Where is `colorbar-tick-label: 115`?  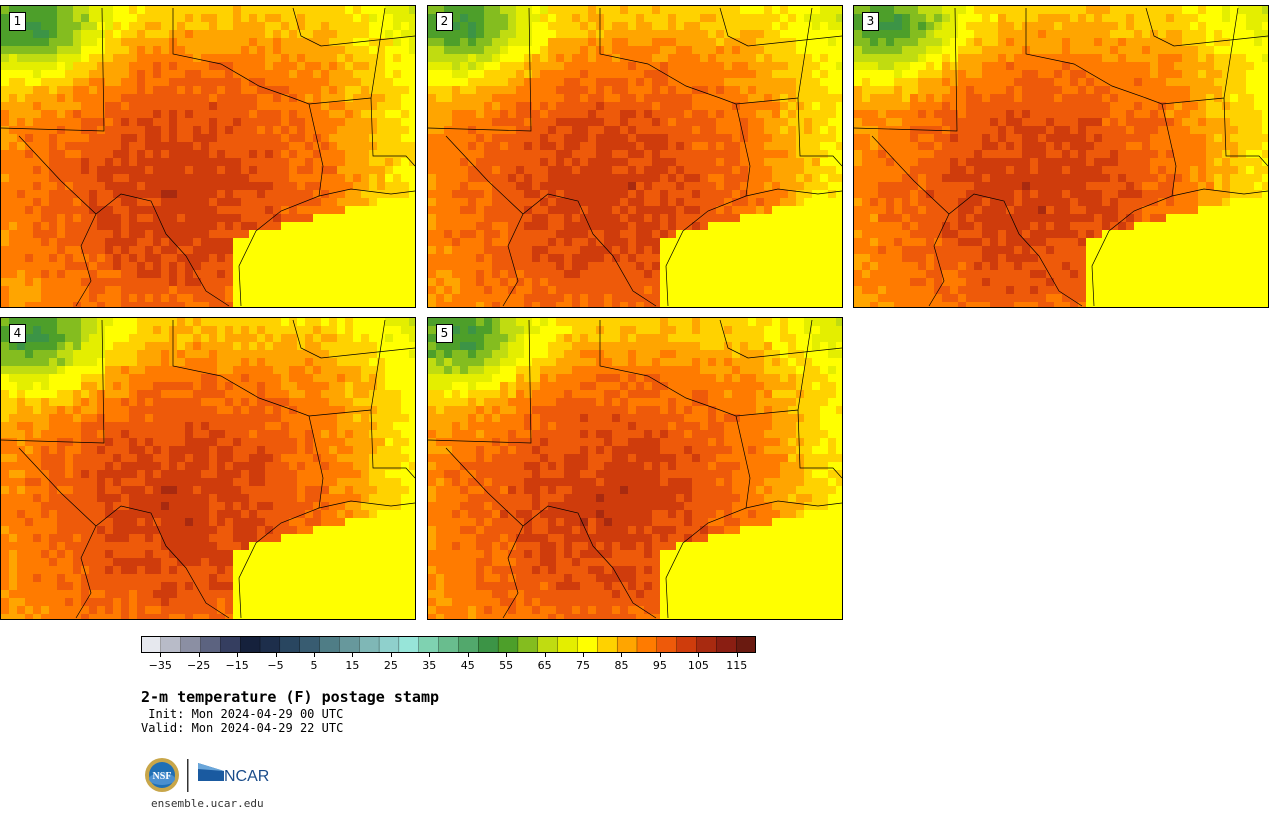 colorbar-tick-label: 115 is located at coordinates (737, 665).